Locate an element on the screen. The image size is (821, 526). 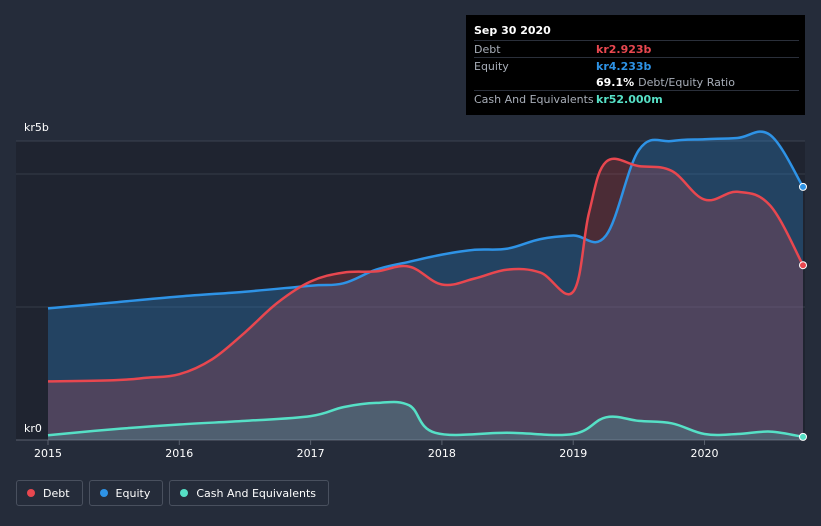
equity-dot-icon is located at coordinates (103, 493).